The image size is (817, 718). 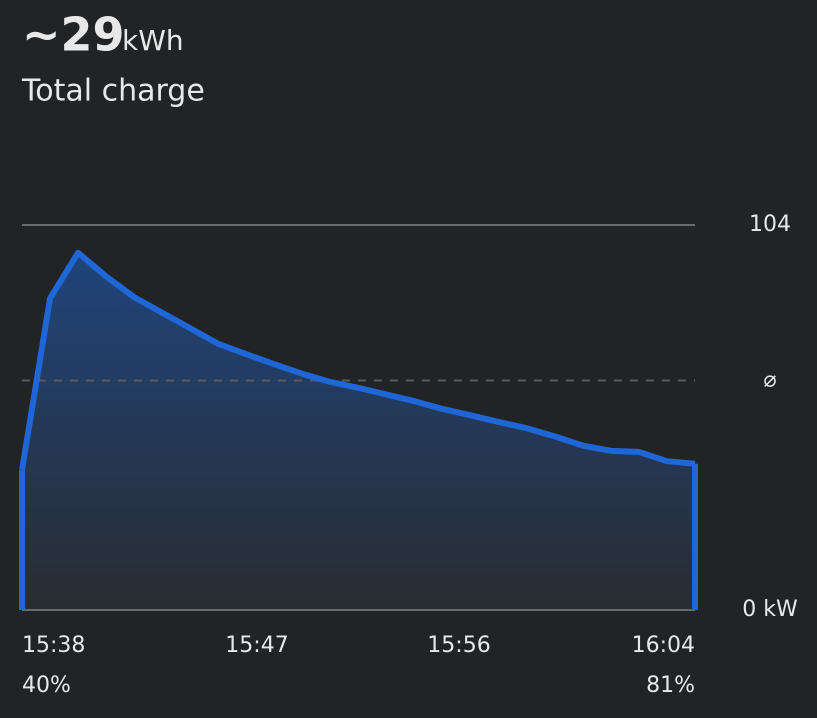 What do you see at coordinates (769, 379) in the screenshot?
I see `y-tick-label: ⌀` at bounding box center [769, 379].